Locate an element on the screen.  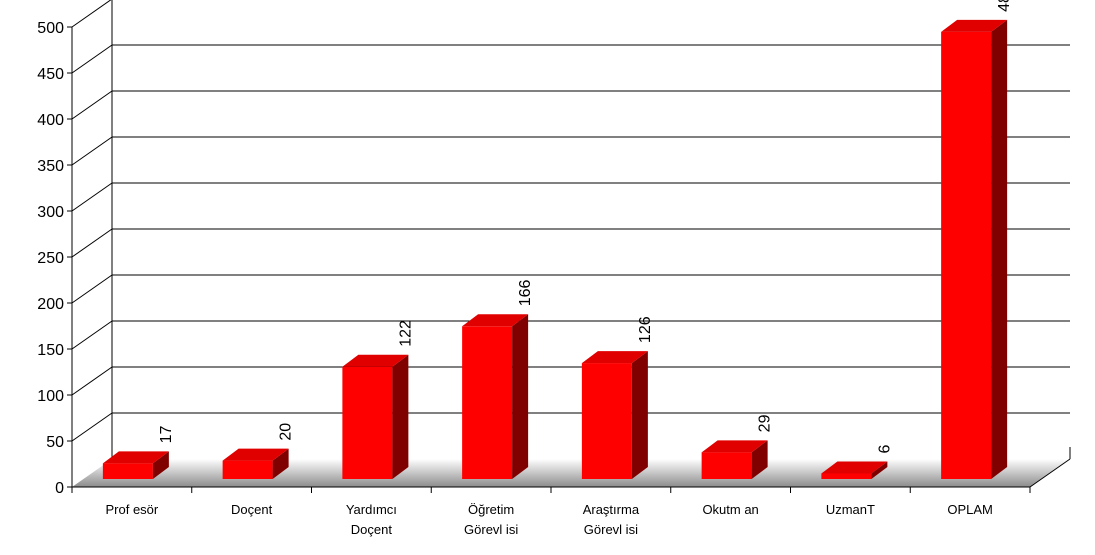
x-category-label: Okutm an is located at coordinates (730, 509).